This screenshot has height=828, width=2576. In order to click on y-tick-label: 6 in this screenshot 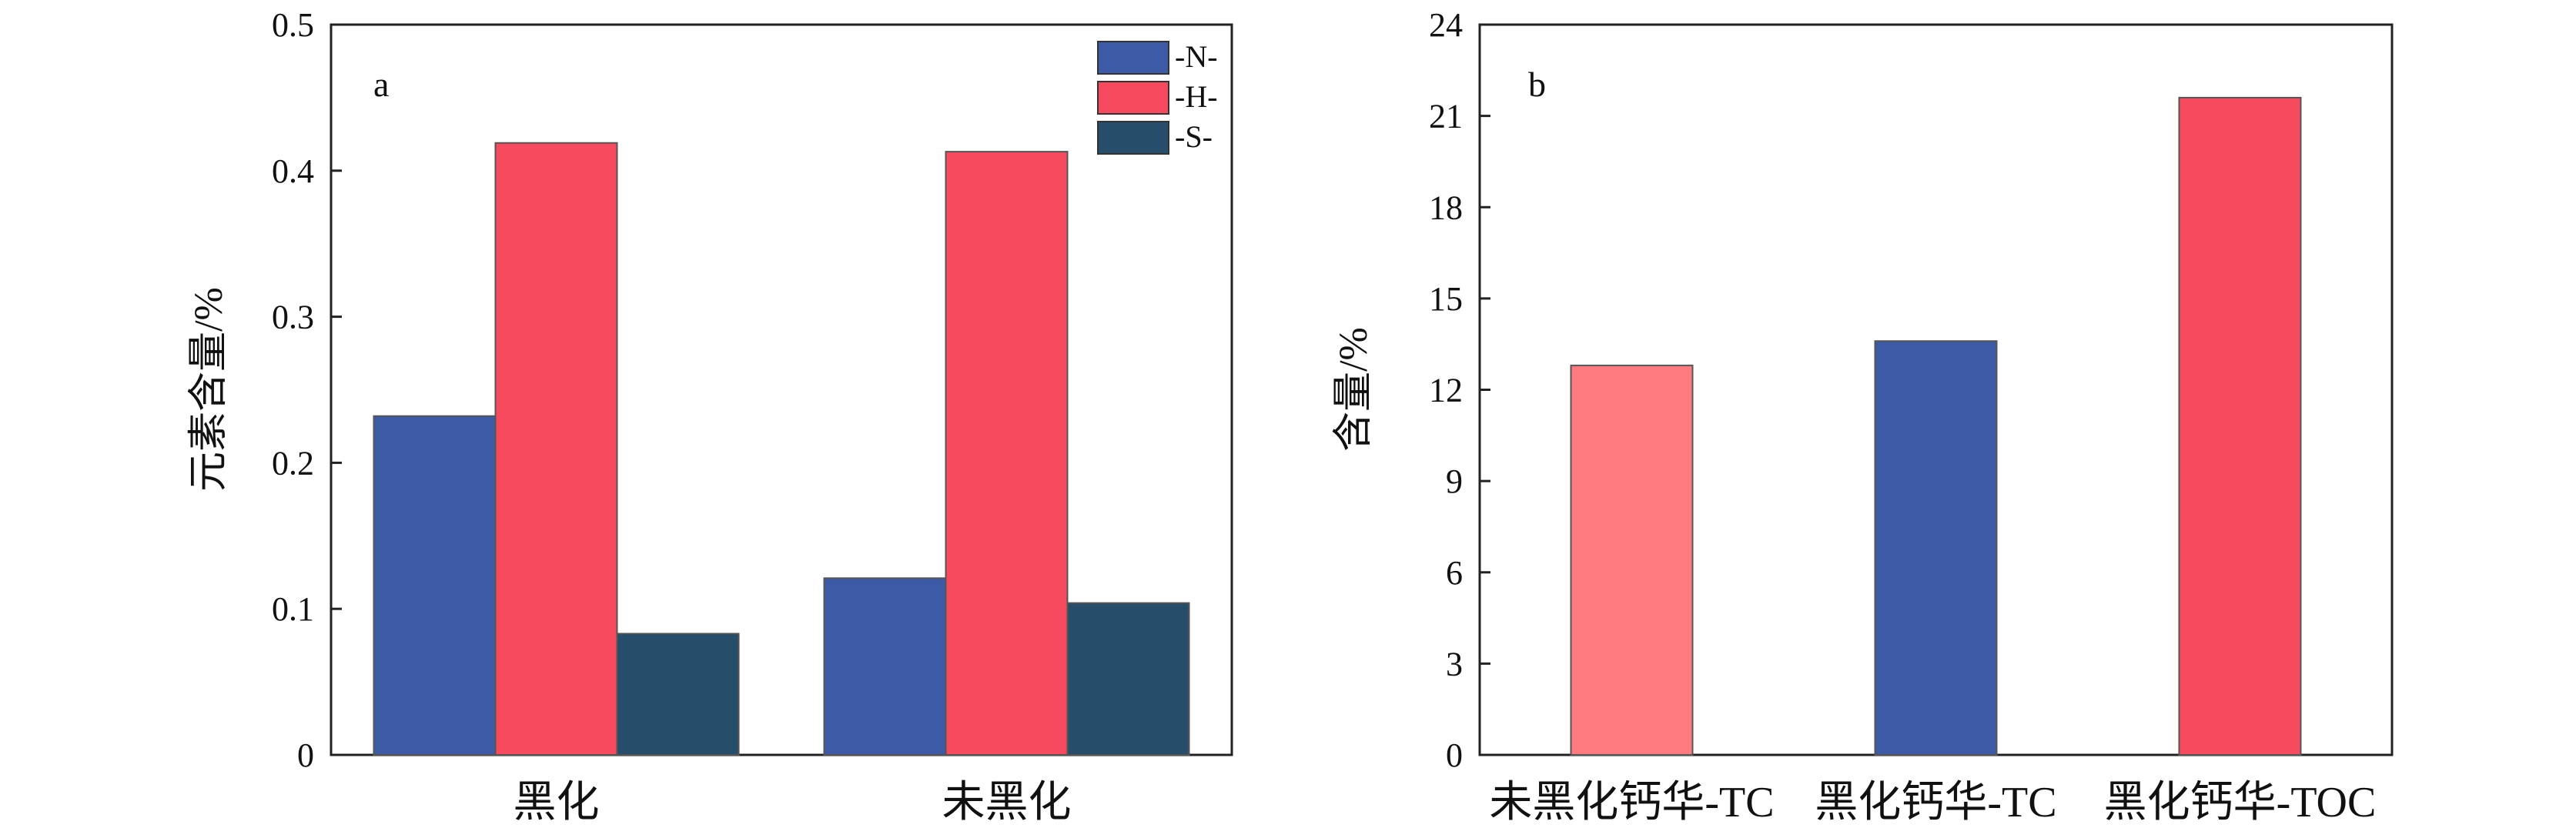, I will do `click(1454, 573)`.